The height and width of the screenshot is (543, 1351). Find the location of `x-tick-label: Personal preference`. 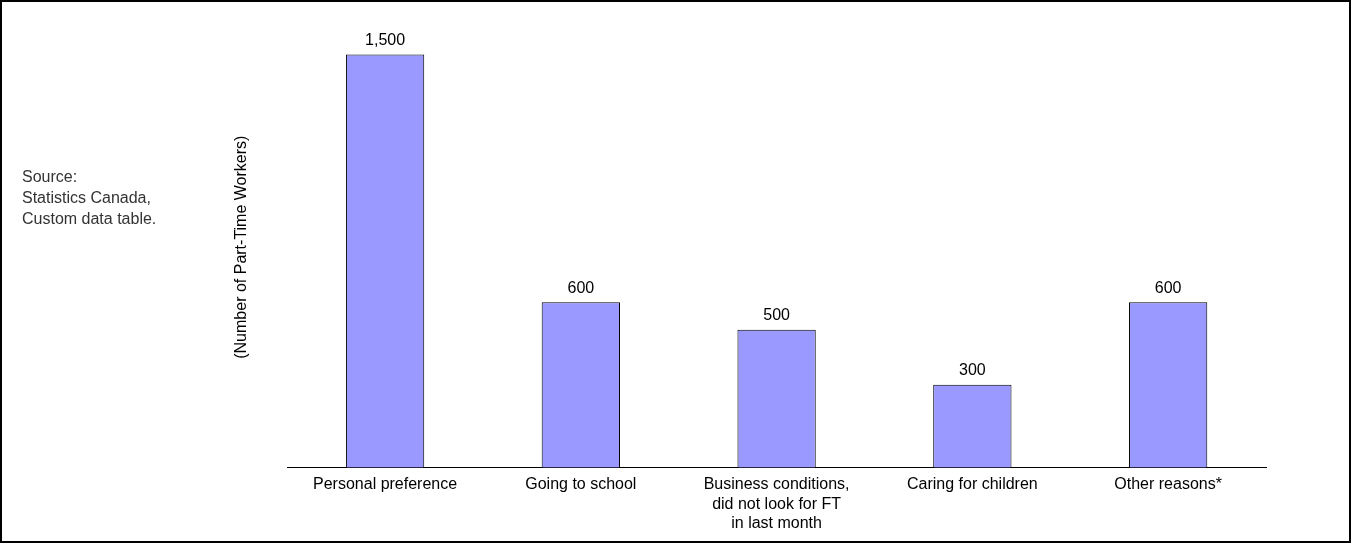

x-tick-label: Personal preference is located at coordinates (385, 484).